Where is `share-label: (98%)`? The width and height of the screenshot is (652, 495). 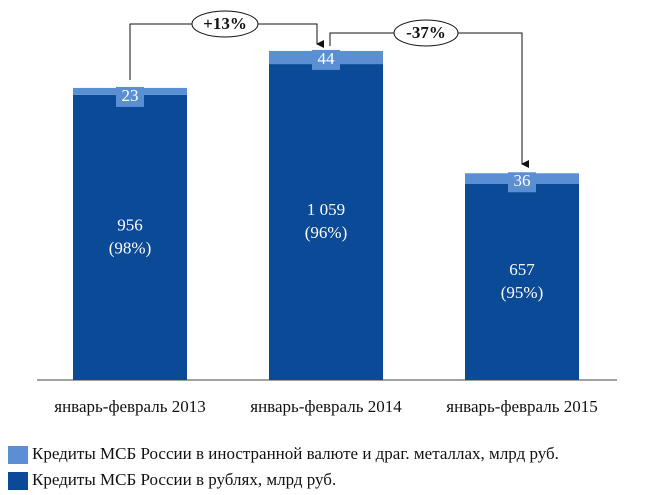 share-label: (98%) is located at coordinates (130, 247).